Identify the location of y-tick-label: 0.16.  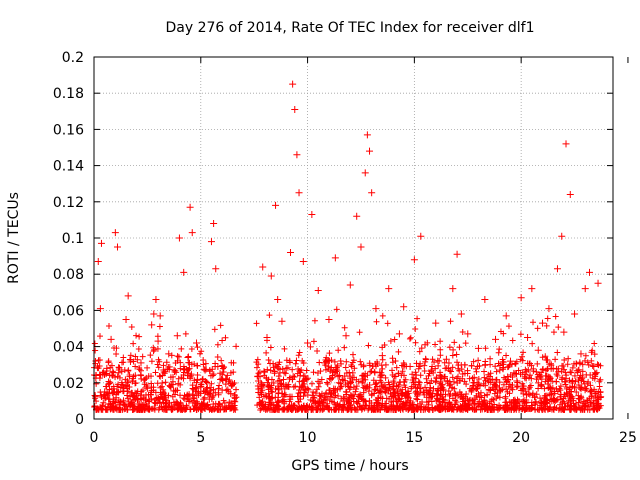
(68, 130).